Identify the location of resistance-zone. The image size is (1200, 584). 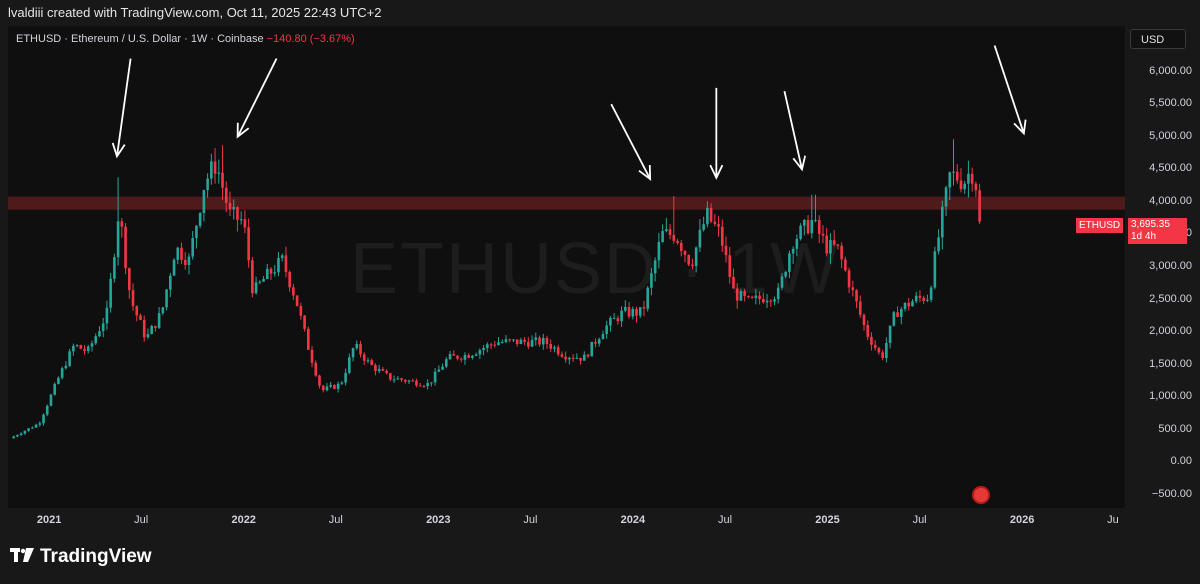
(566, 203).